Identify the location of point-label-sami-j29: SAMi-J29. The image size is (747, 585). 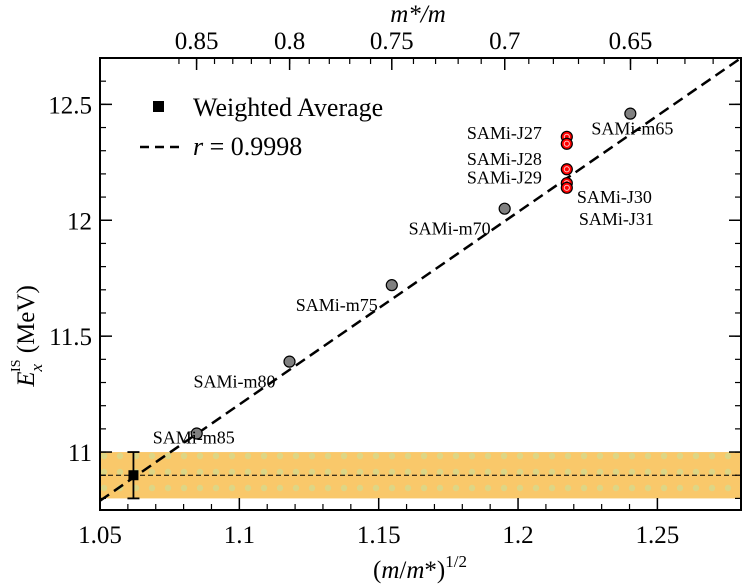
(504, 177).